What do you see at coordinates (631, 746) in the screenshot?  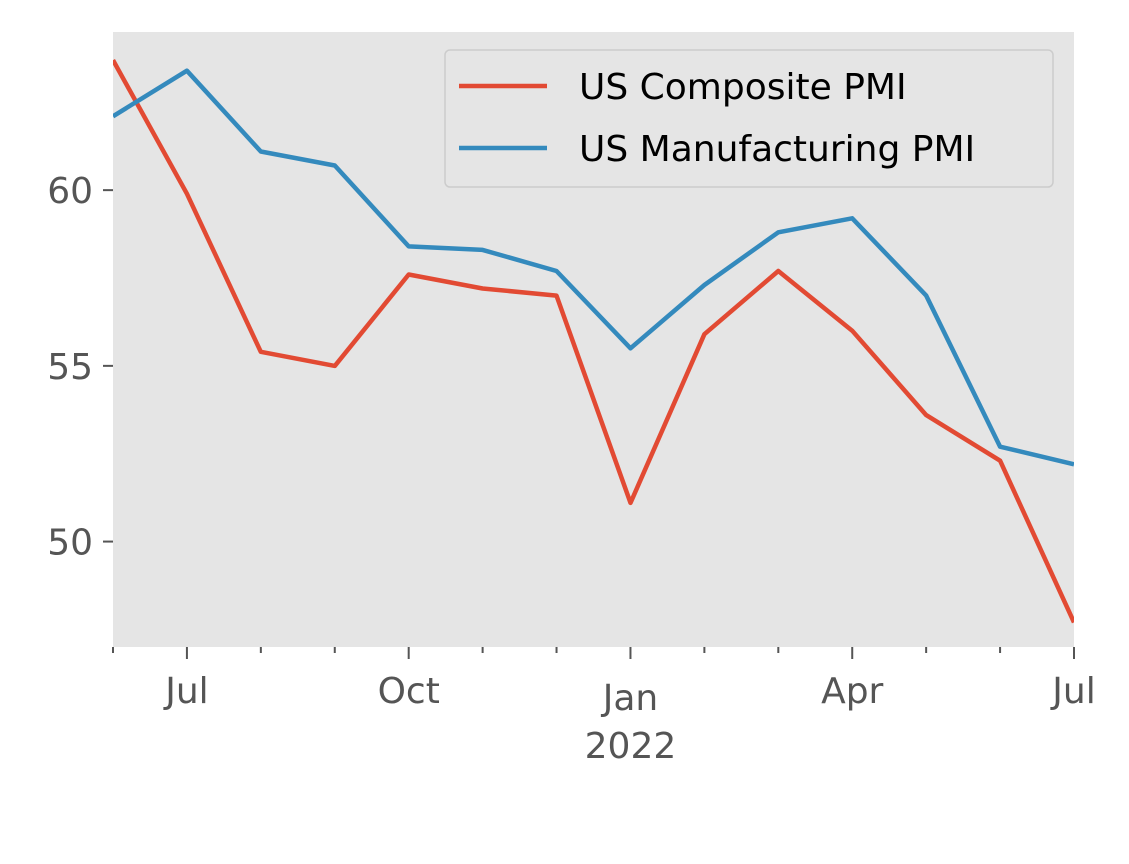 I see `x-tick-sublabel: 2022` at bounding box center [631, 746].